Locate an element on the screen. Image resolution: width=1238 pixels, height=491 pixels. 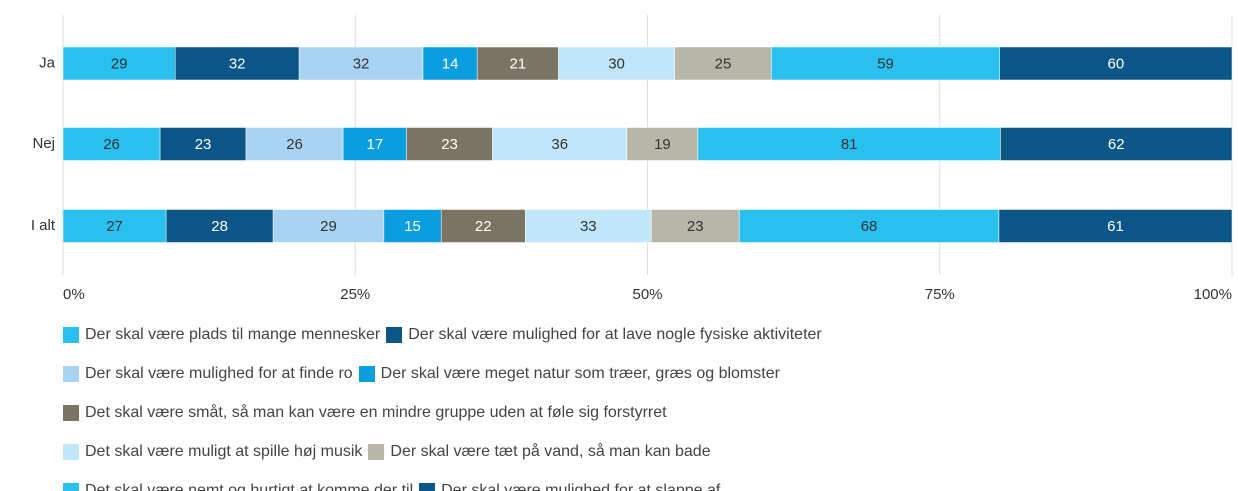
data-label: 19 is located at coordinates (662, 144).